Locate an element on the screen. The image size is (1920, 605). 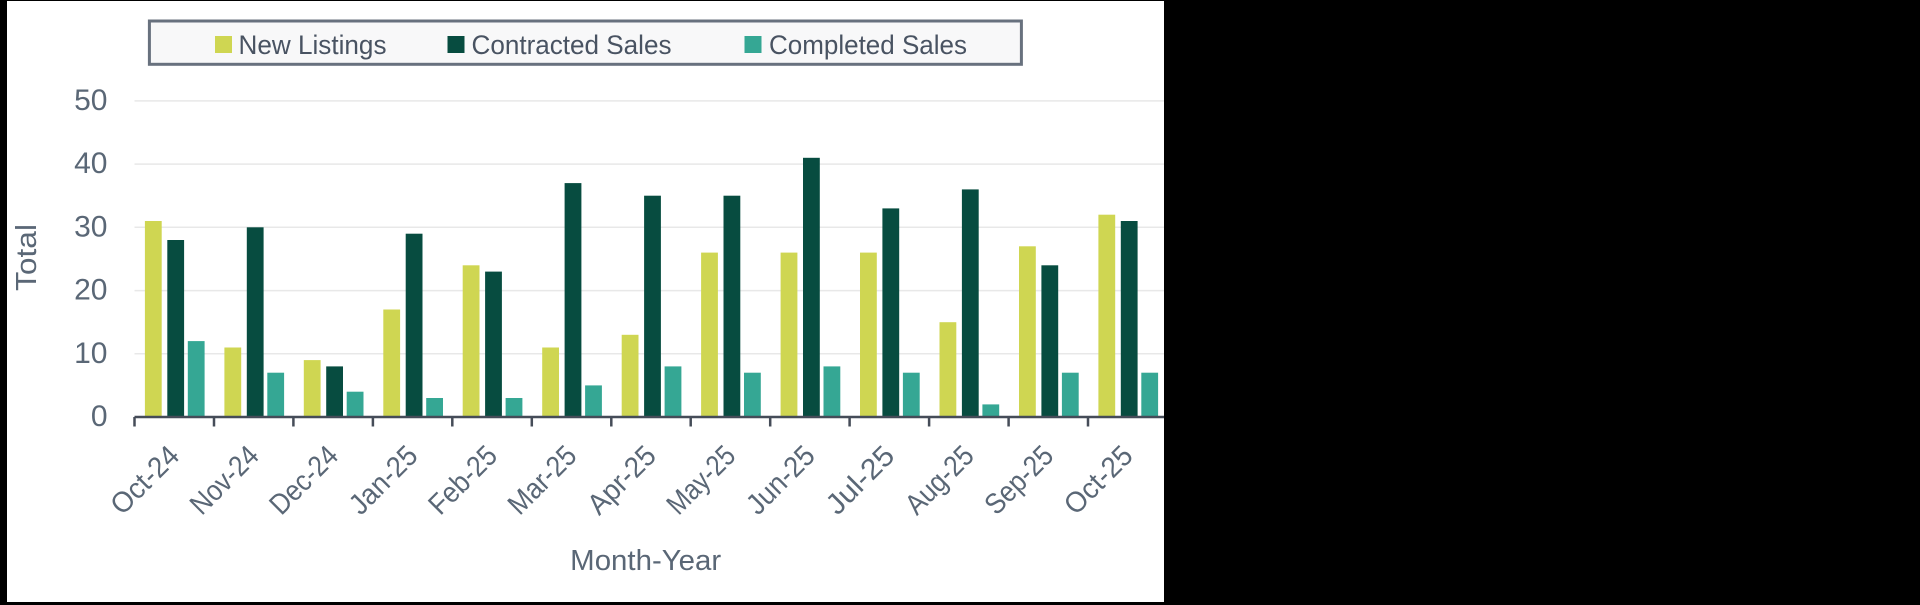
svg-text: 20 is located at coordinates (90, 290).